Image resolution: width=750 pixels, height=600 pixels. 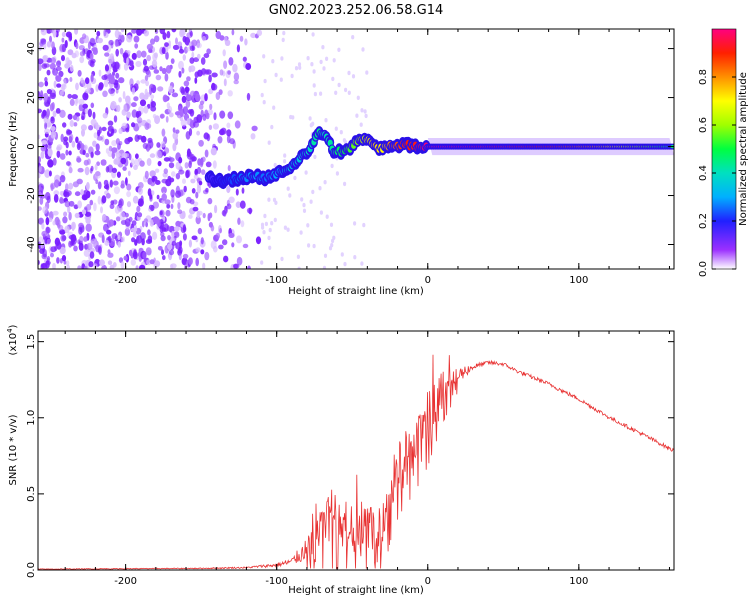 I want to click on x-tick-label: 0, so click(x=428, y=581).